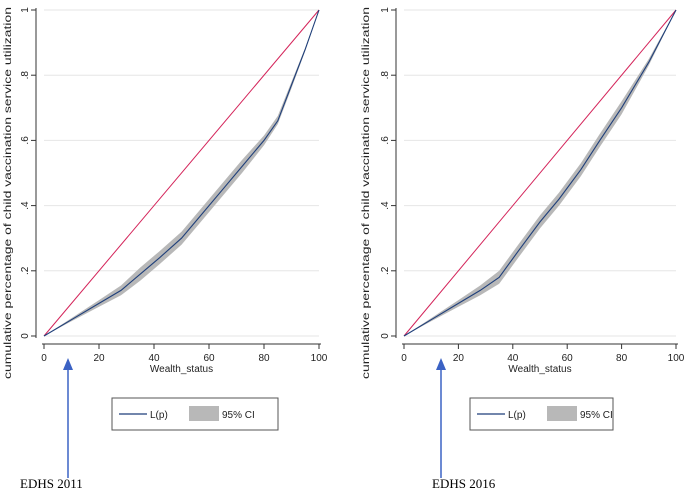 Image resolution: width=685 pixels, height=493 pixels. I want to click on panel-caption: EDHS 2016, so click(464, 483).